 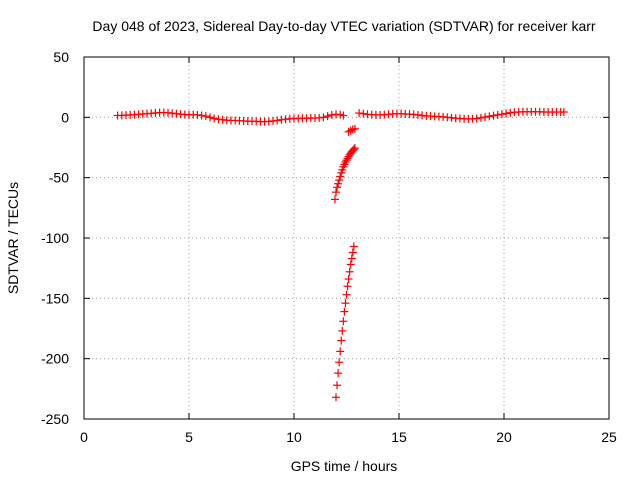 I want to click on y-tick-label: -200, so click(x=55, y=359).